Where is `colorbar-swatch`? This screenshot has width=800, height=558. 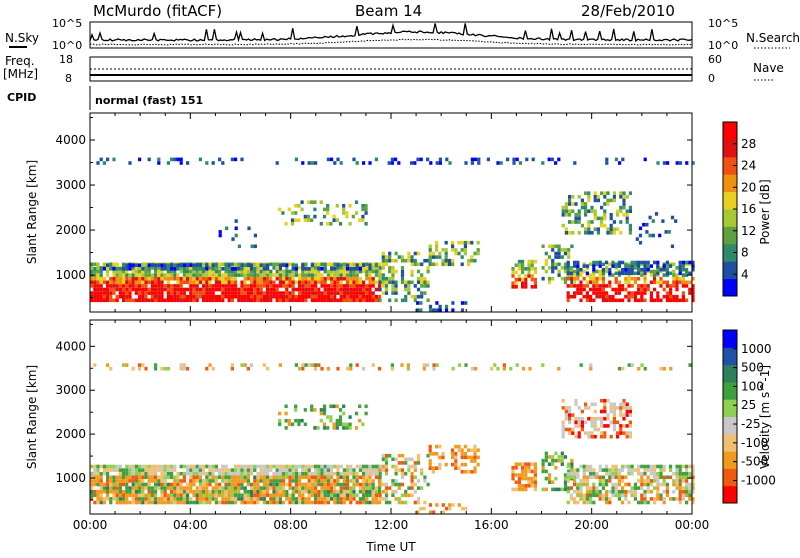 colorbar-swatch is located at coordinates (730, 460).